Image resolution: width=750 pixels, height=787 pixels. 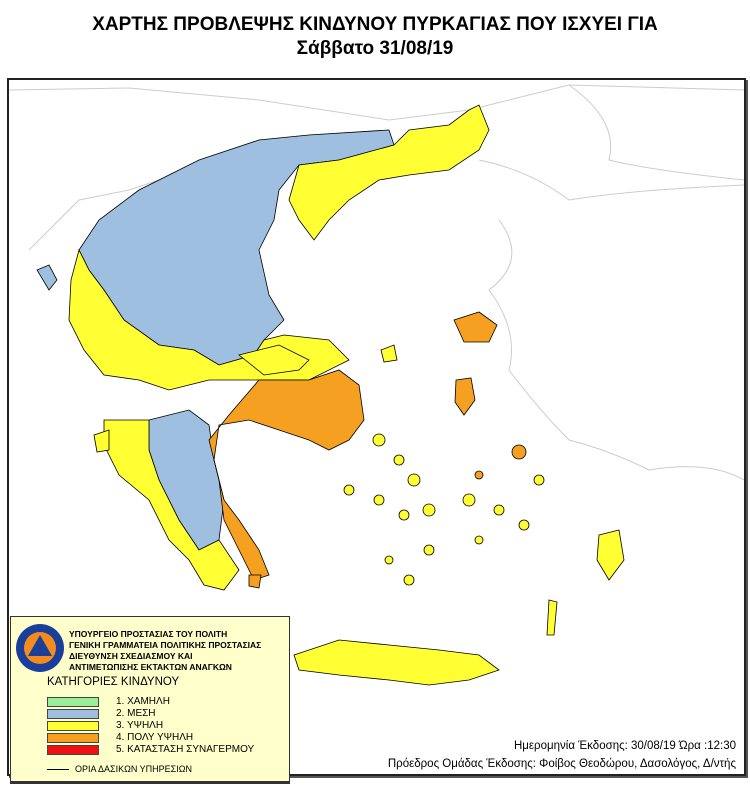 I want to click on region-high-peloponnese, so click(x=171, y=505).